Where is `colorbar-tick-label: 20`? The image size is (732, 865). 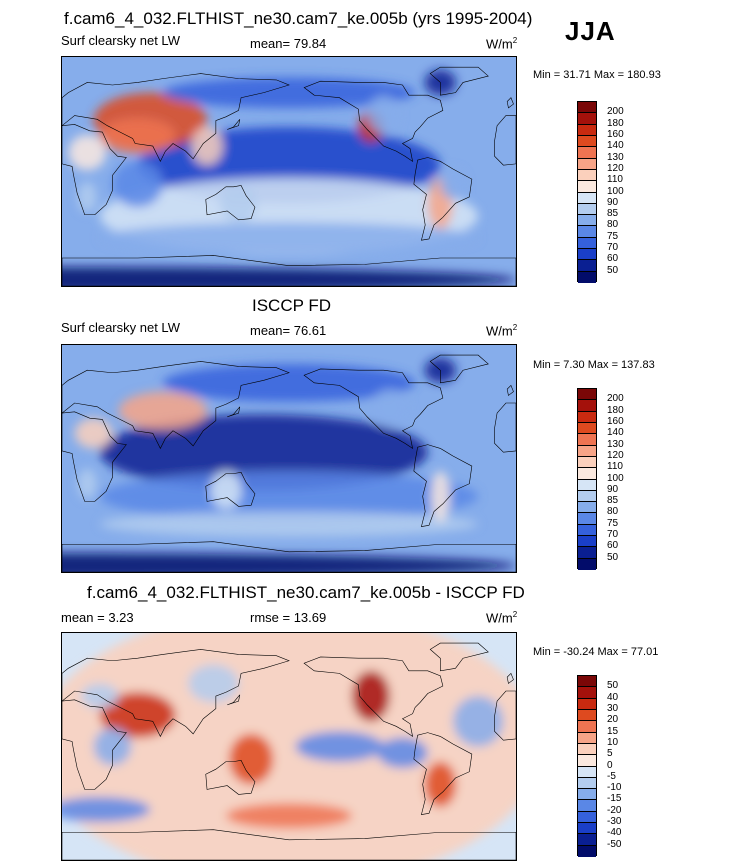 colorbar-tick-label: 20 is located at coordinates (613, 720).